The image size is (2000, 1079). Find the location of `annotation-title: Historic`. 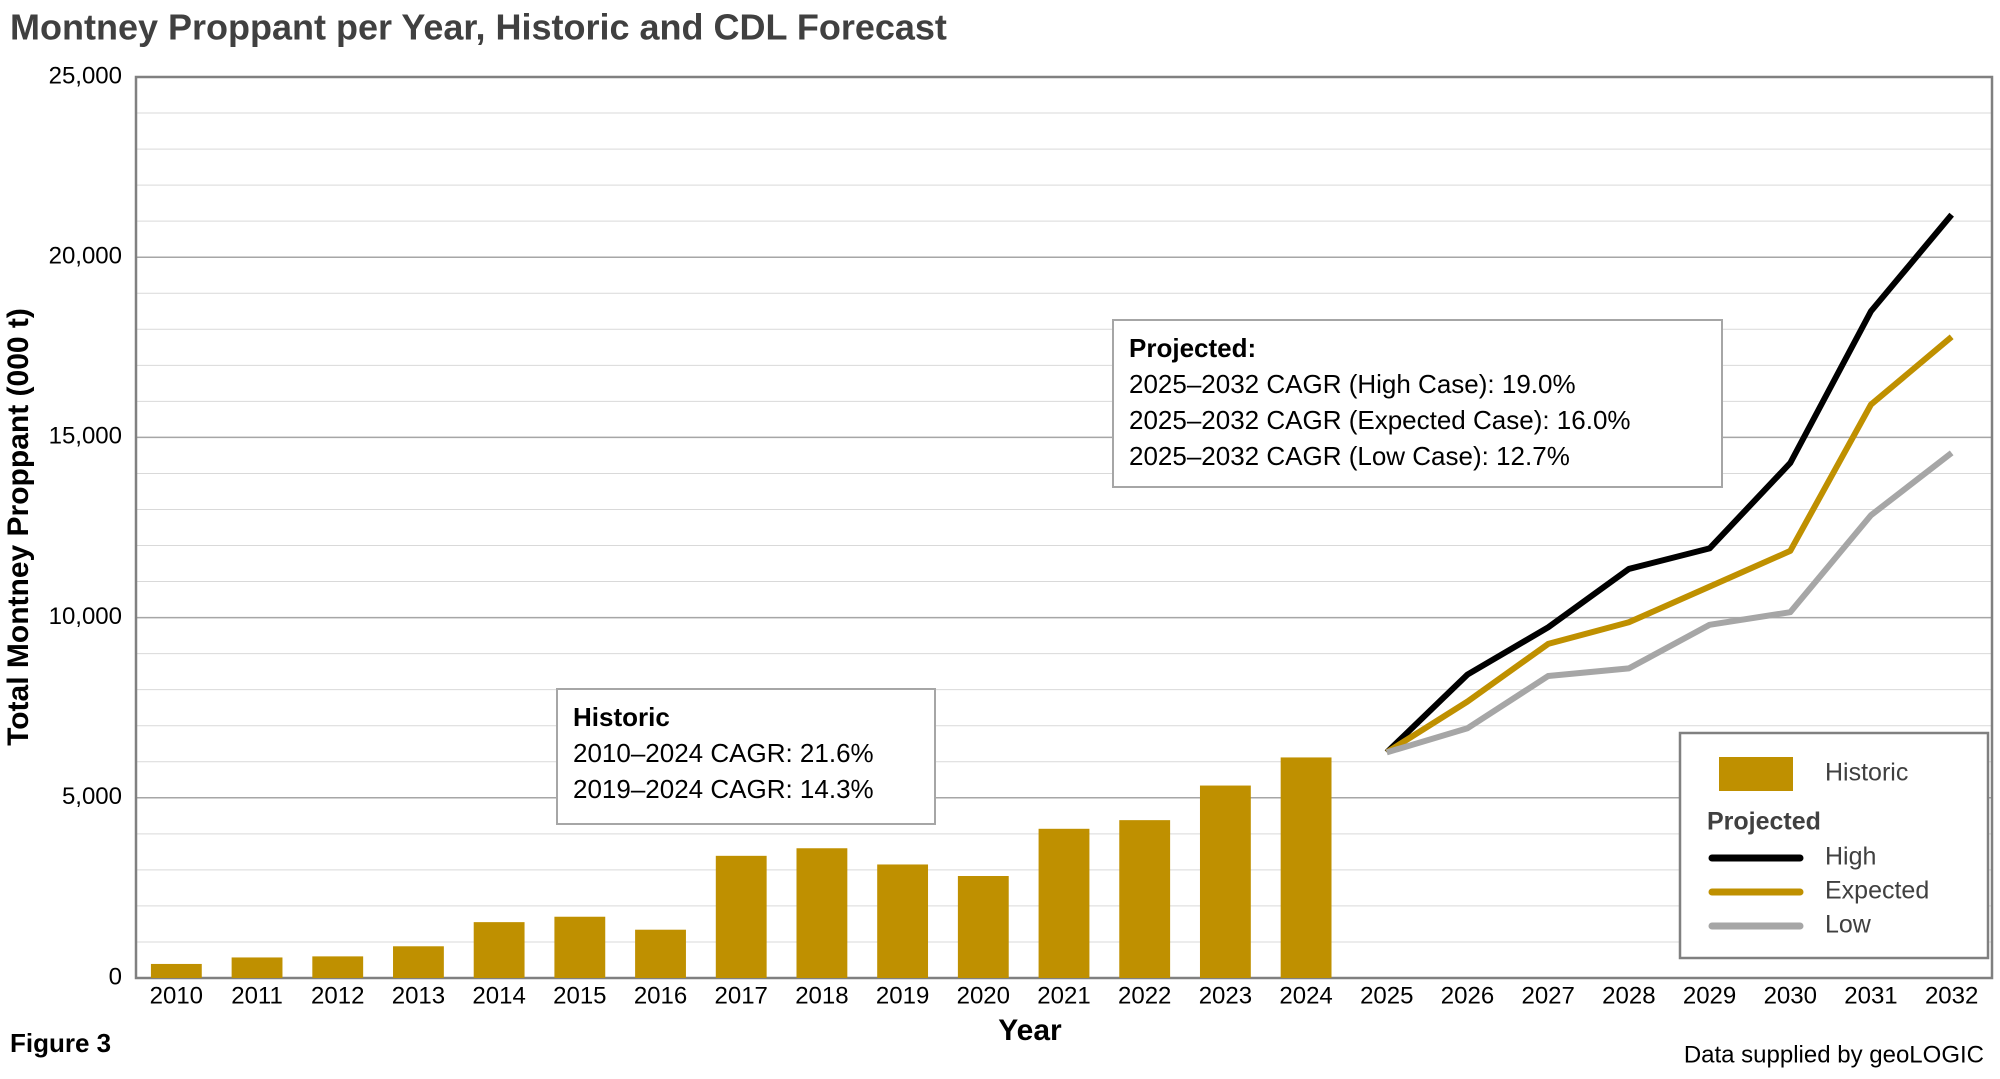

annotation-title: Historic is located at coordinates (621, 717).